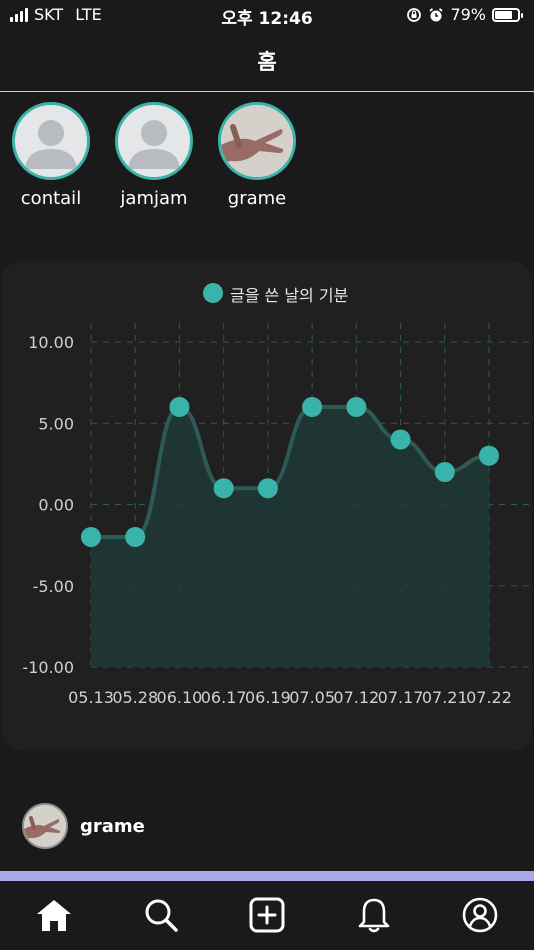 This screenshot has height=950, width=534. I want to click on author-name: grame, so click(112, 826).